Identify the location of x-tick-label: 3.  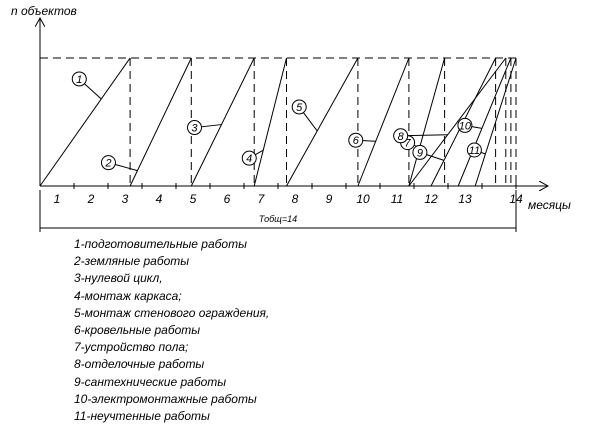
(125, 199).